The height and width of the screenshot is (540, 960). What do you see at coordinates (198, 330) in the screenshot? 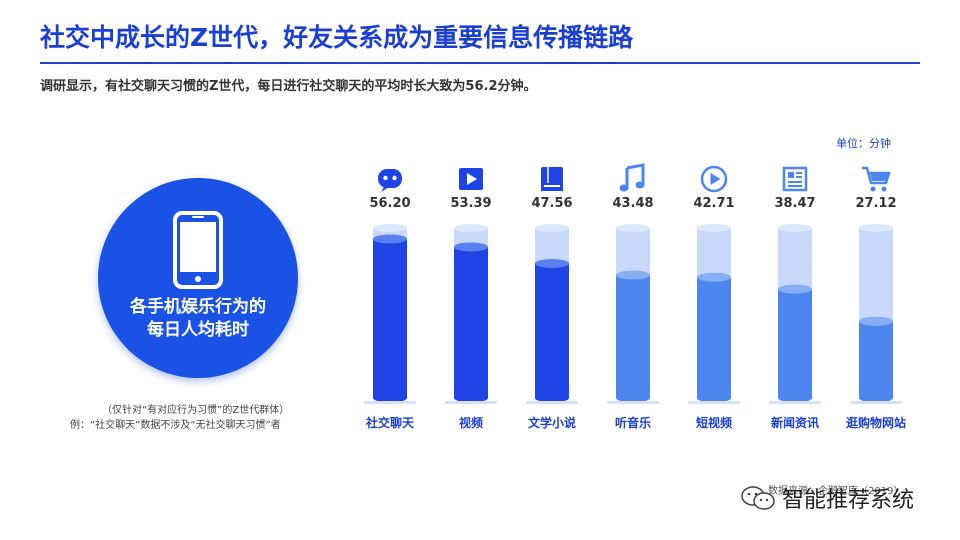
I see `circle-line-2: 每日人均耗时` at bounding box center [198, 330].